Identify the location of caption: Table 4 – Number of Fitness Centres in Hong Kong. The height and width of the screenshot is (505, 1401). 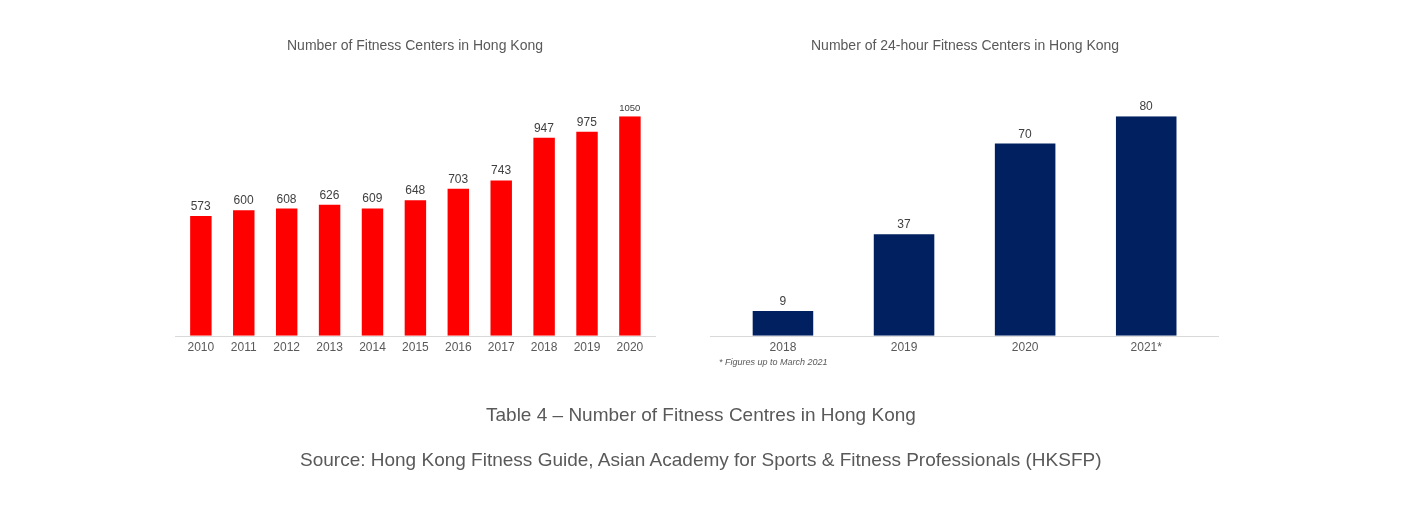
(701, 414).